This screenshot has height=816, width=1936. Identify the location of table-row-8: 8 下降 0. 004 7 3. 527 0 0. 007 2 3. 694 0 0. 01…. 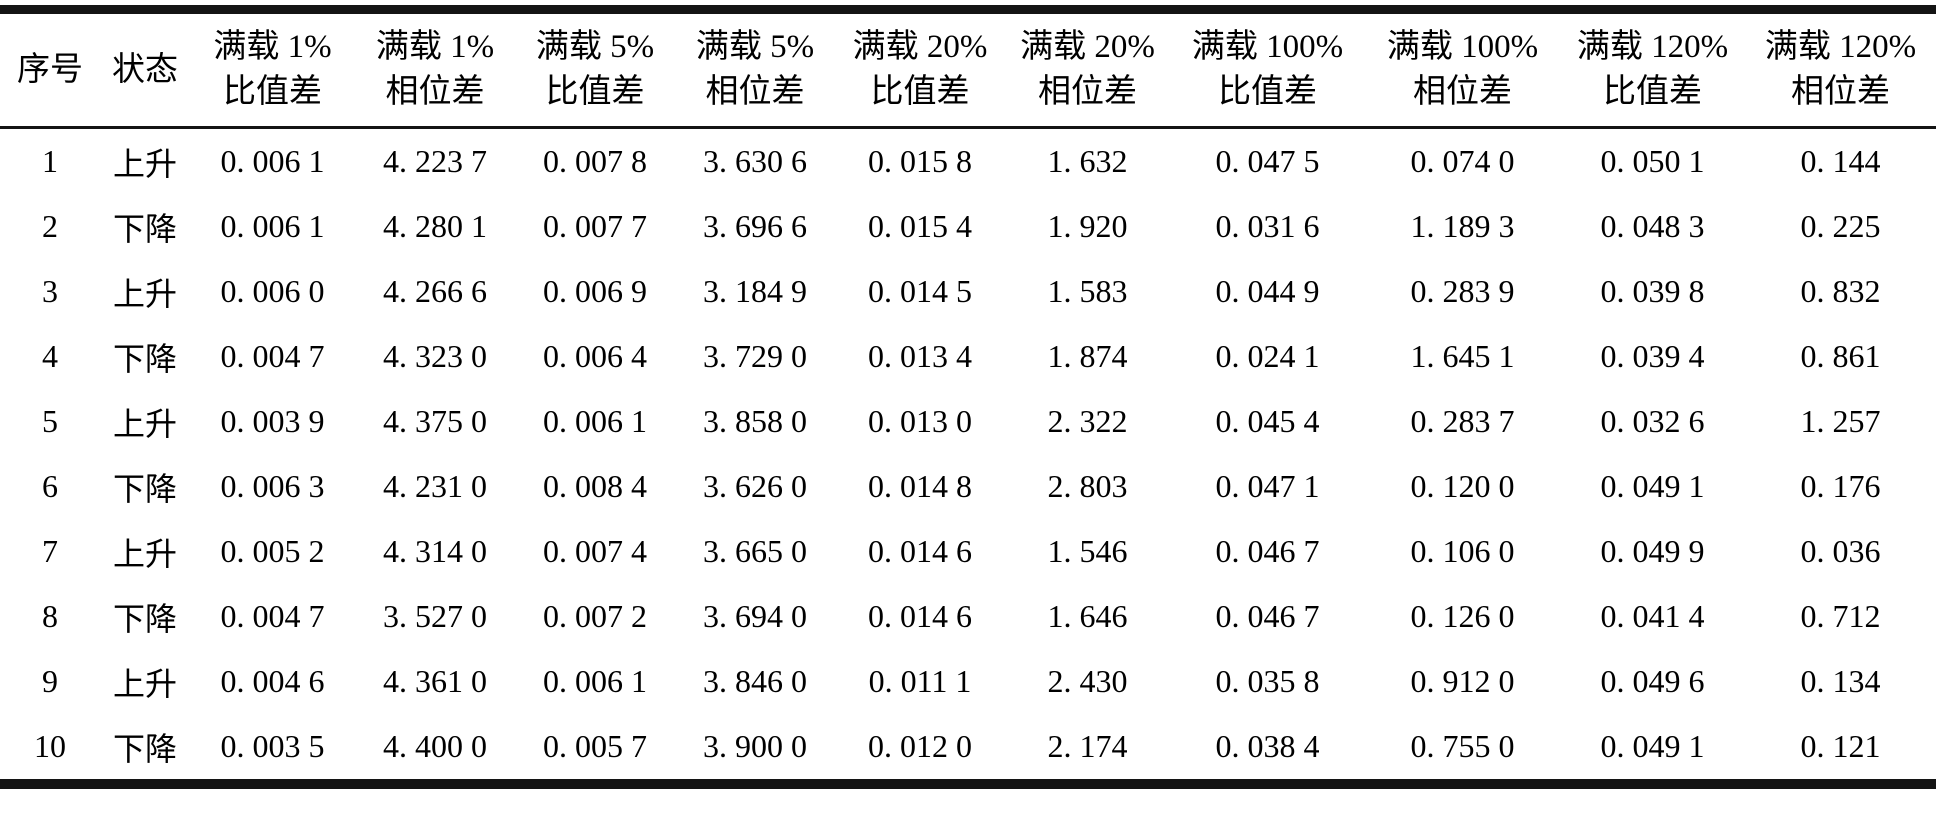
(968, 616).